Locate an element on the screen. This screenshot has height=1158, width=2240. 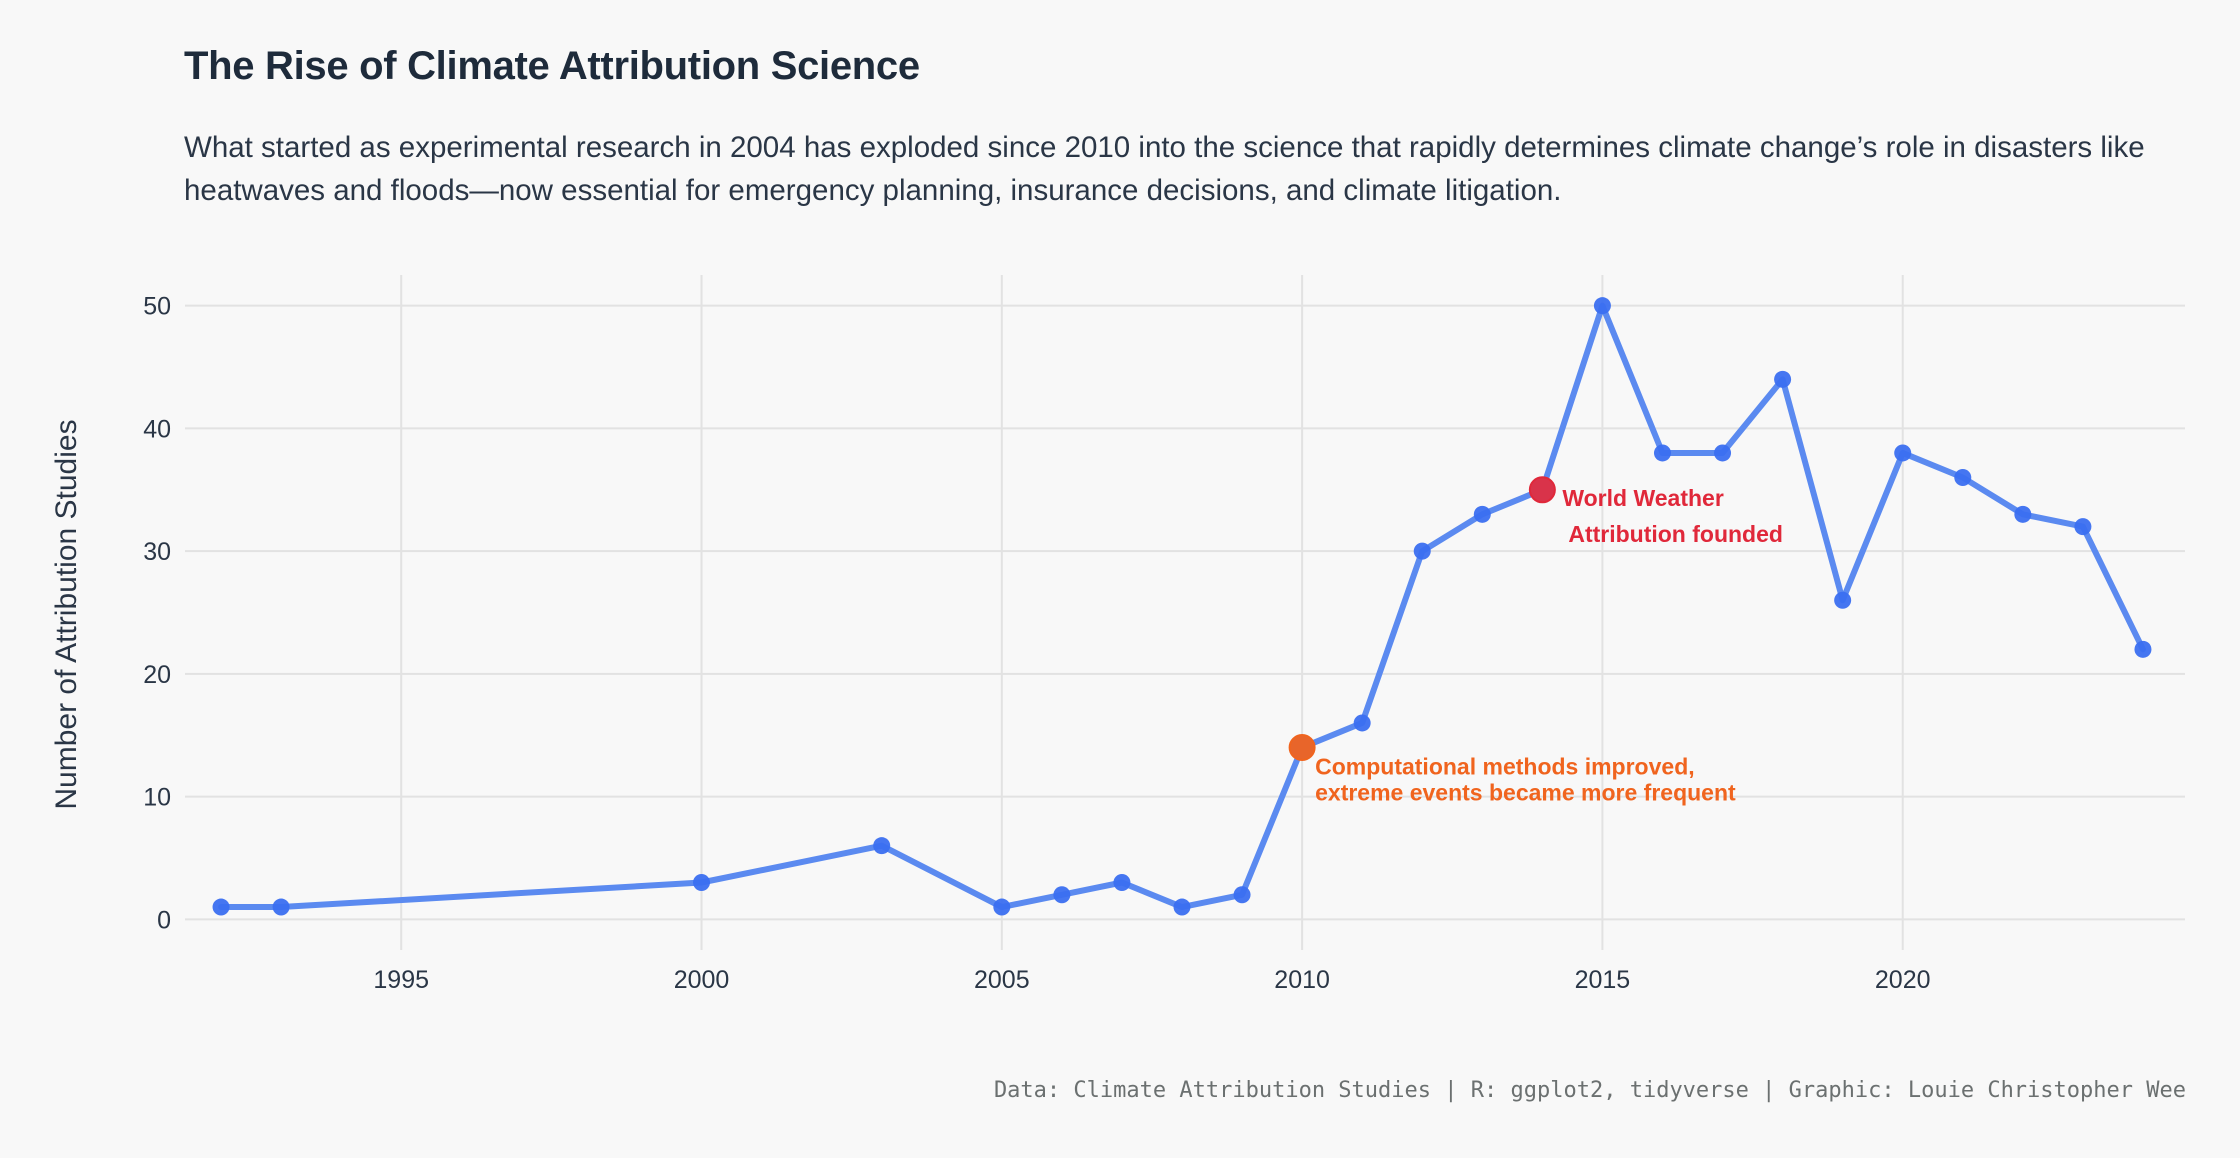
y-axis-ticks: 0 10 20 30 40 50 is located at coordinates (157, 614).